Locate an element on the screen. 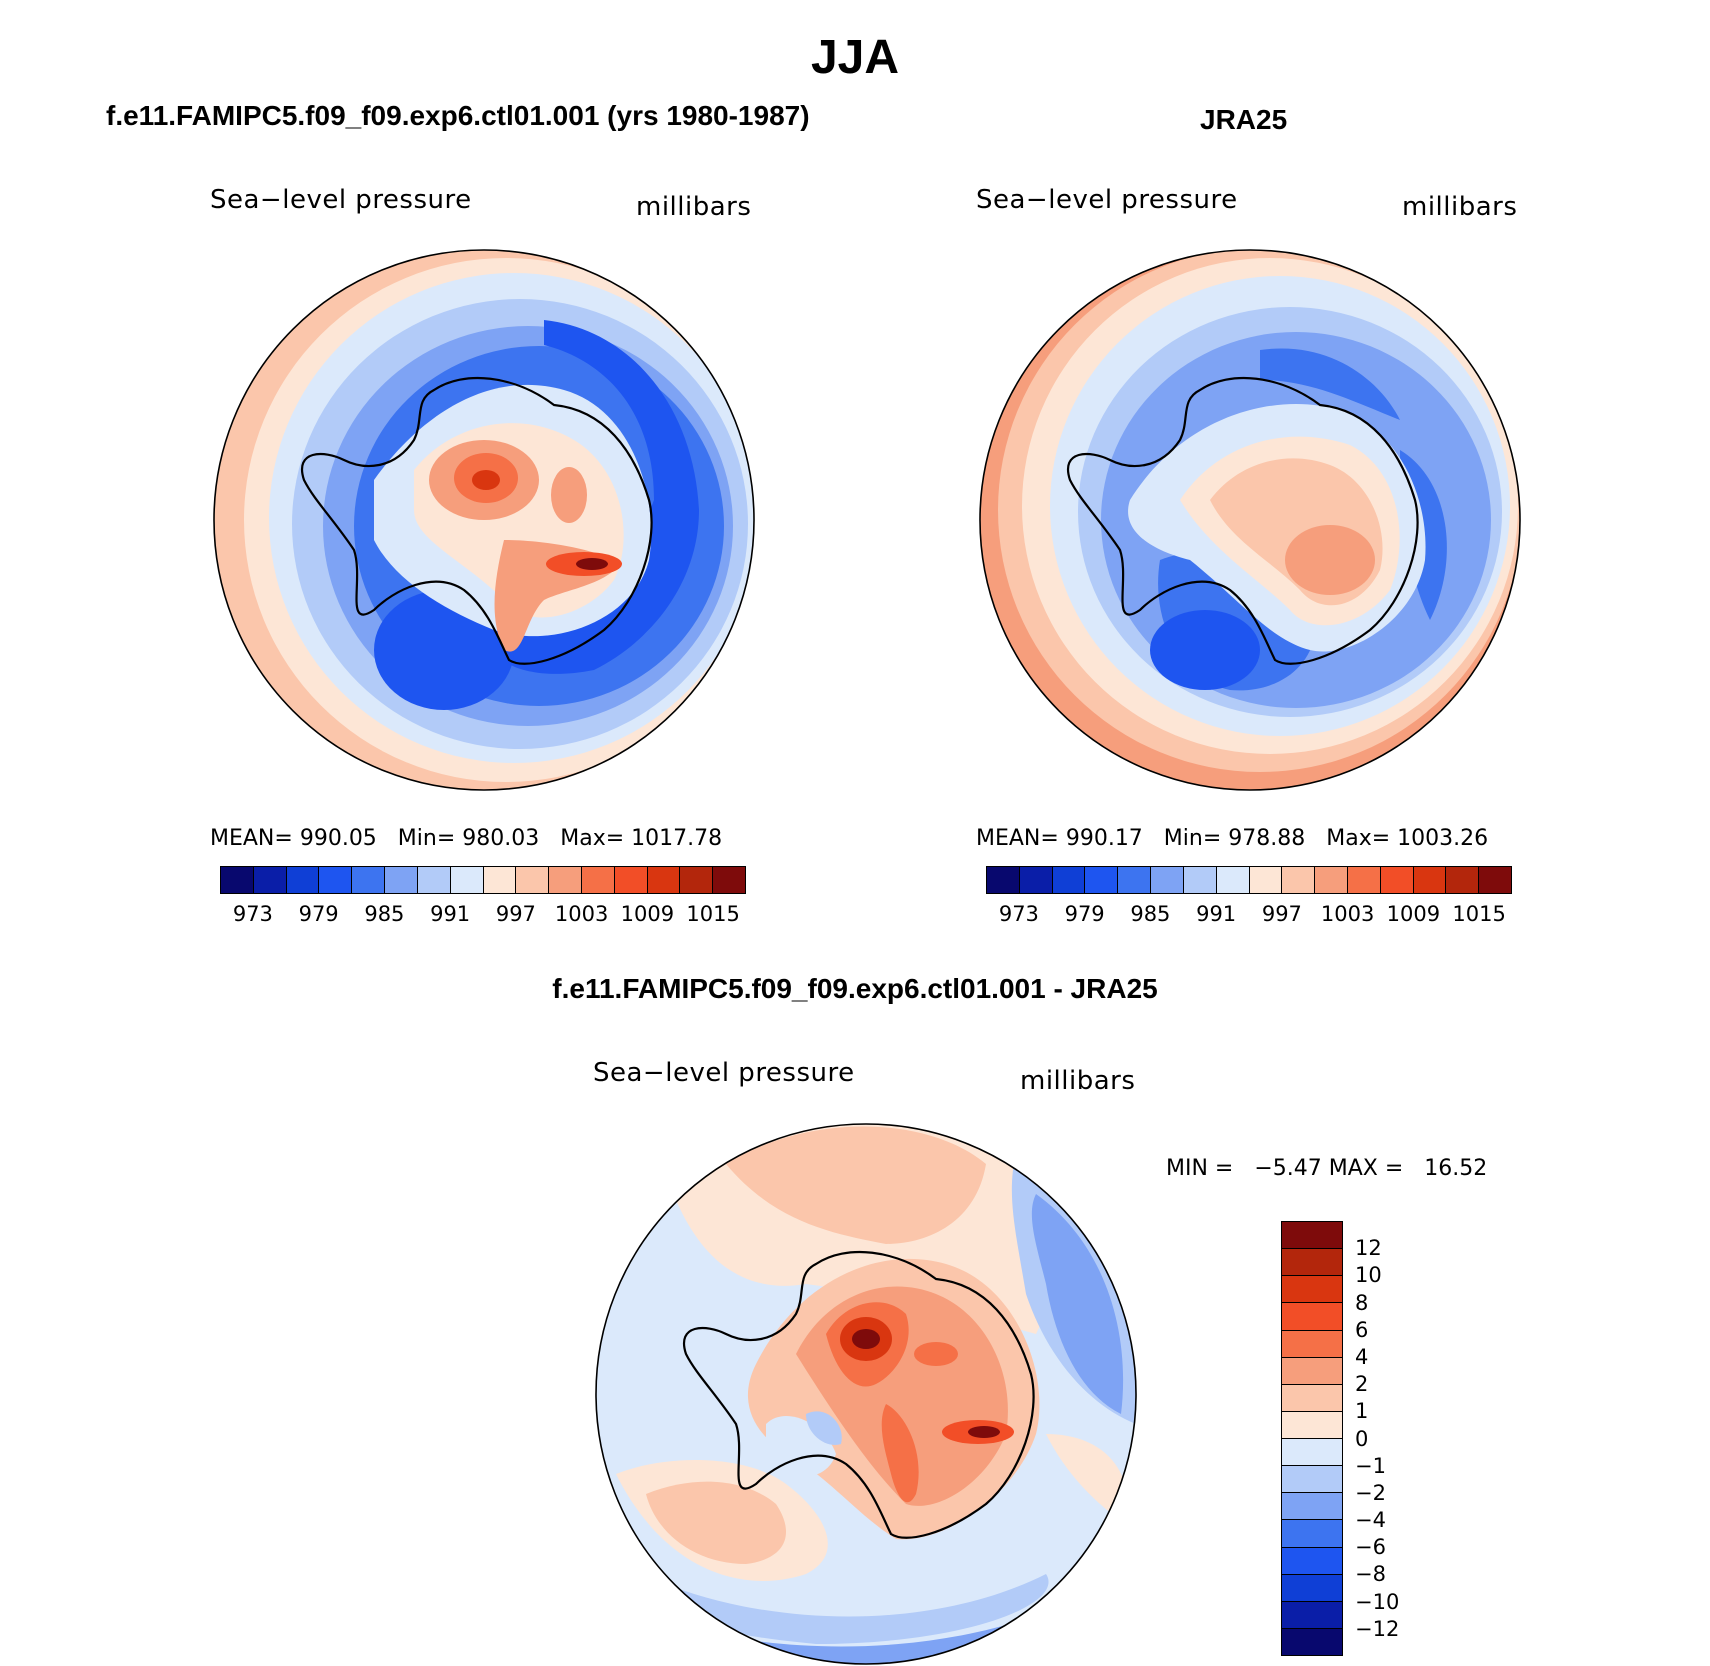  panel-2-polar-map is located at coordinates (1250, 520).